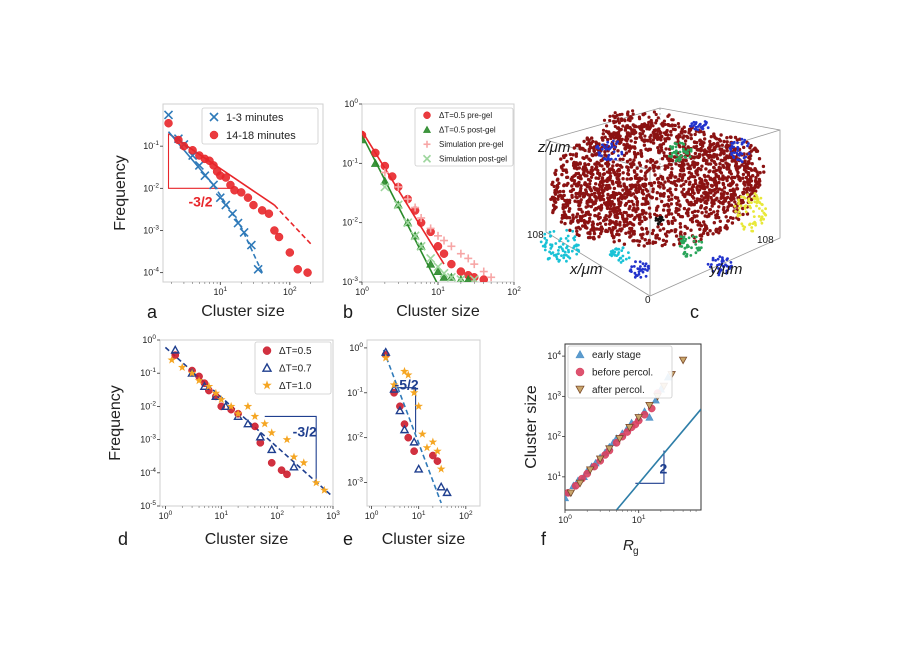 The width and height of the screenshot is (913, 646). Describe the element at coordinates (261, 136) in the screenshot. I see `legend-label: 14-18 minutes` at that location.